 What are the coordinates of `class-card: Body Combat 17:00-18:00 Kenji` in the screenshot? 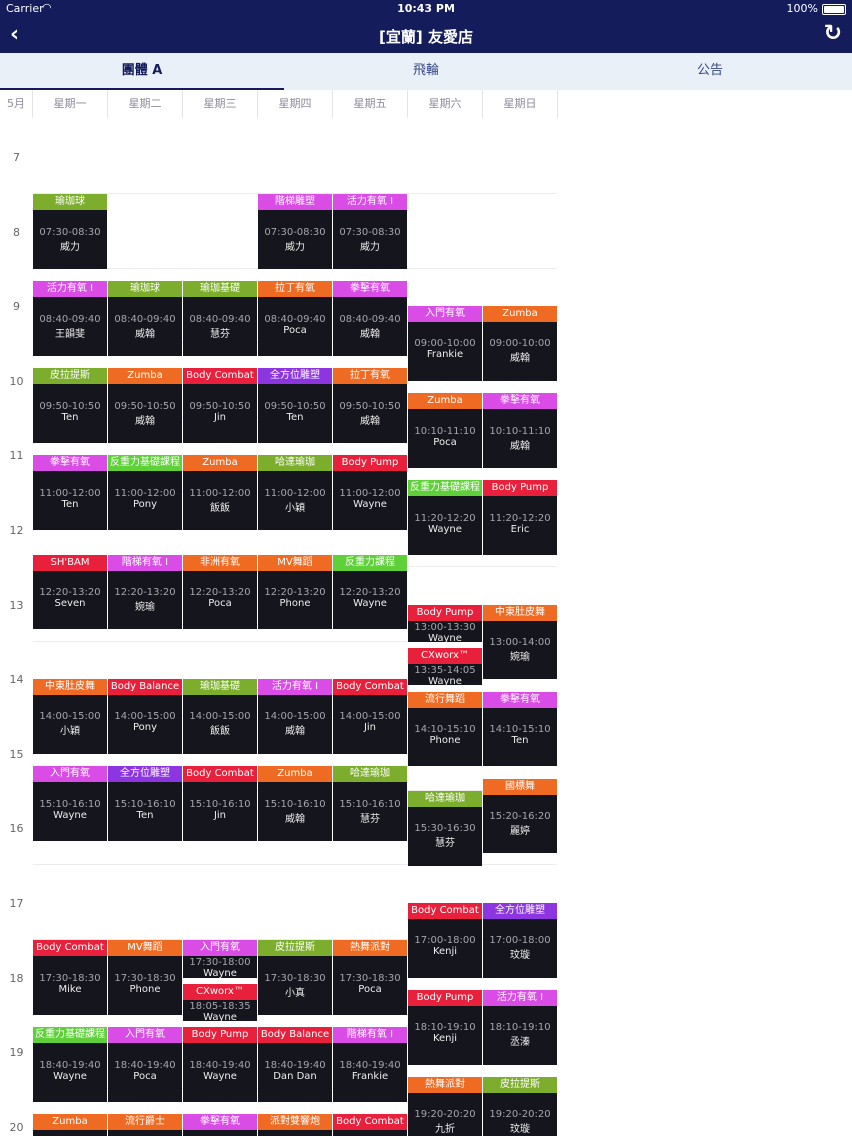 It's located at (445, 940).